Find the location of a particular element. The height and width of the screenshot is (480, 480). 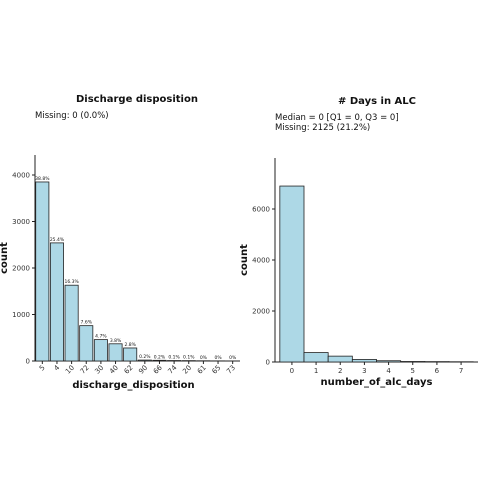

x-tick-label: 73 is located at coordinates (231, 370).